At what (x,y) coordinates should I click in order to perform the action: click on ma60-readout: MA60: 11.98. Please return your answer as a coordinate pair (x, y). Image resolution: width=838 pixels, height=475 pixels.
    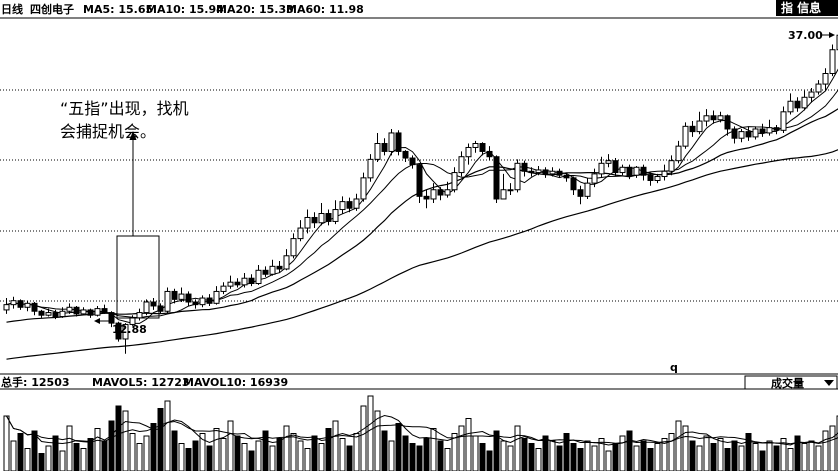
    Looking at the image, I should click on (325, 9).